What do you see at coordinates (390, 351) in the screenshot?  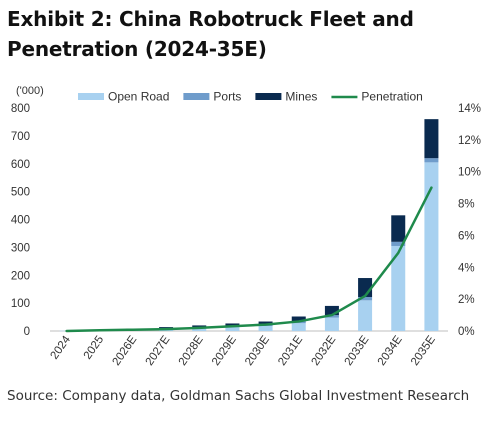 I see `x-tick-label: 2034E` at bounding box center [390, 351].